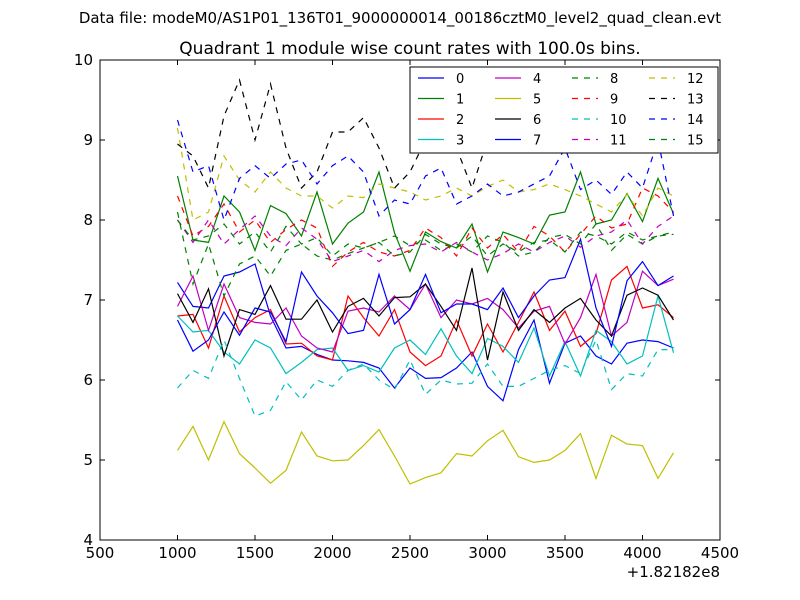 This screenshot has height=600, width=800. Describe the element at coordinates (88, 460) in the screenshot. I see `y-tick-label: 5` at that location.